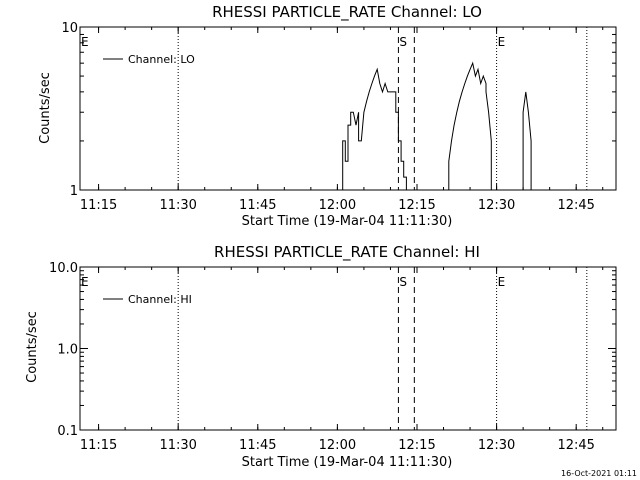  Describe the element at coordinates (67, 431) in the screenshot. I see `hi-y-tick-label: 0.1` at that location.